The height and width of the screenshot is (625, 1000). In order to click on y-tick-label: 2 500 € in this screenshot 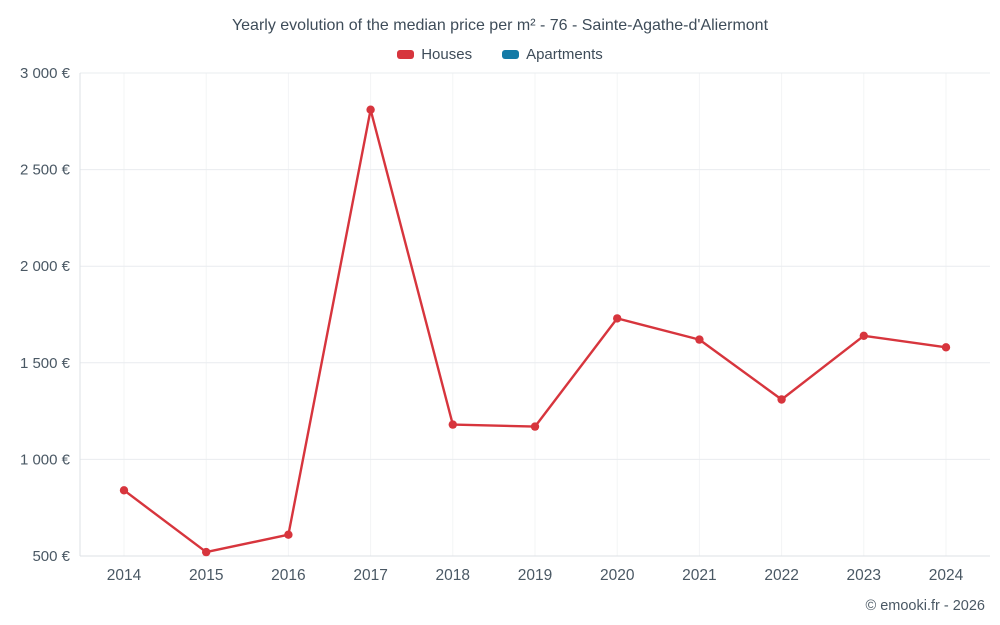, I will do `click(45, 170)`.